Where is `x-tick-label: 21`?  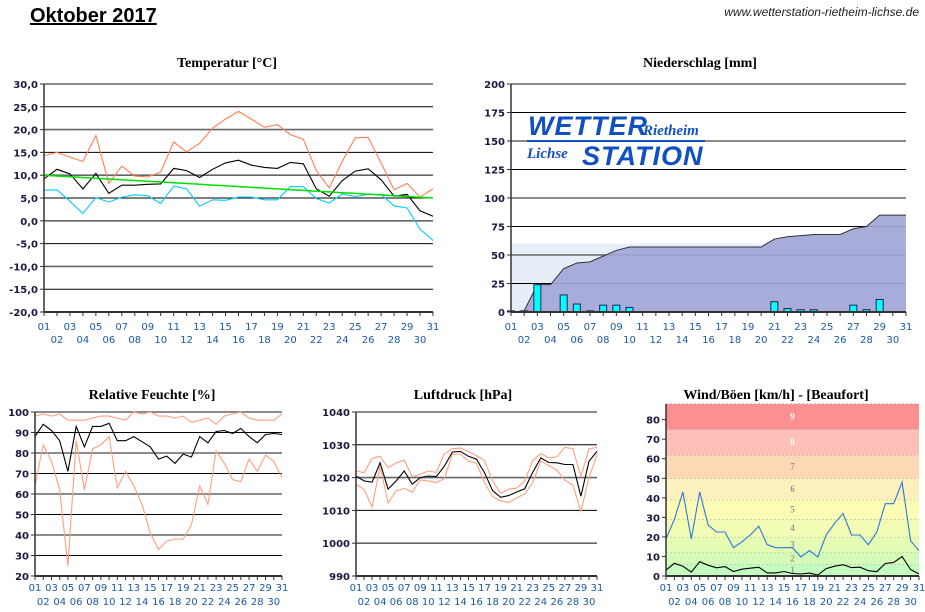
x-tick-label: 21 is located at coordinates (303, 327).